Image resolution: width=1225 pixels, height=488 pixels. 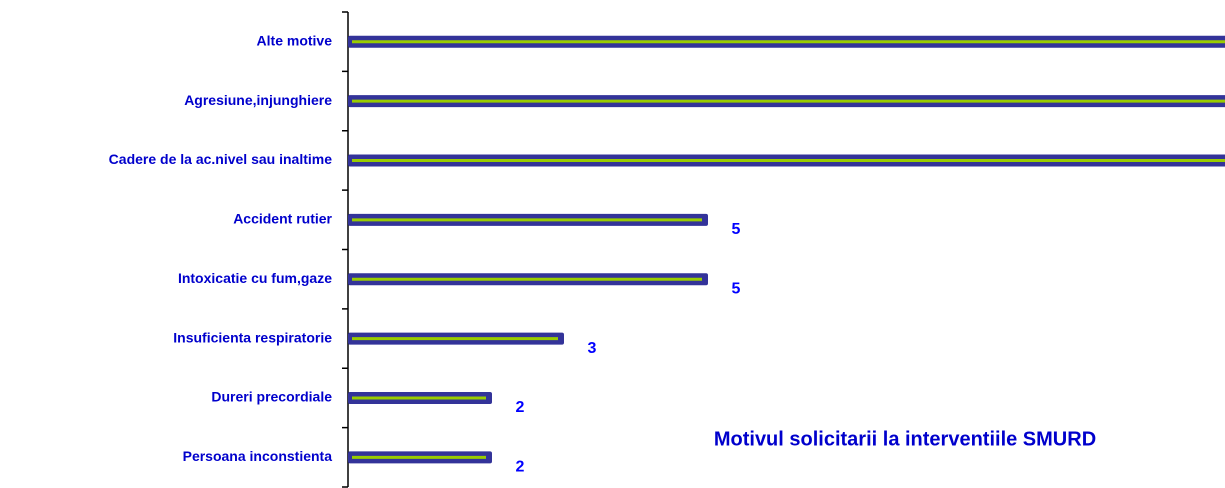 What do you see at coordinates (258, 456) in the screenshot?
I see `y-tick-label: Persoana inconstienta` at bounding box center [258, 456].